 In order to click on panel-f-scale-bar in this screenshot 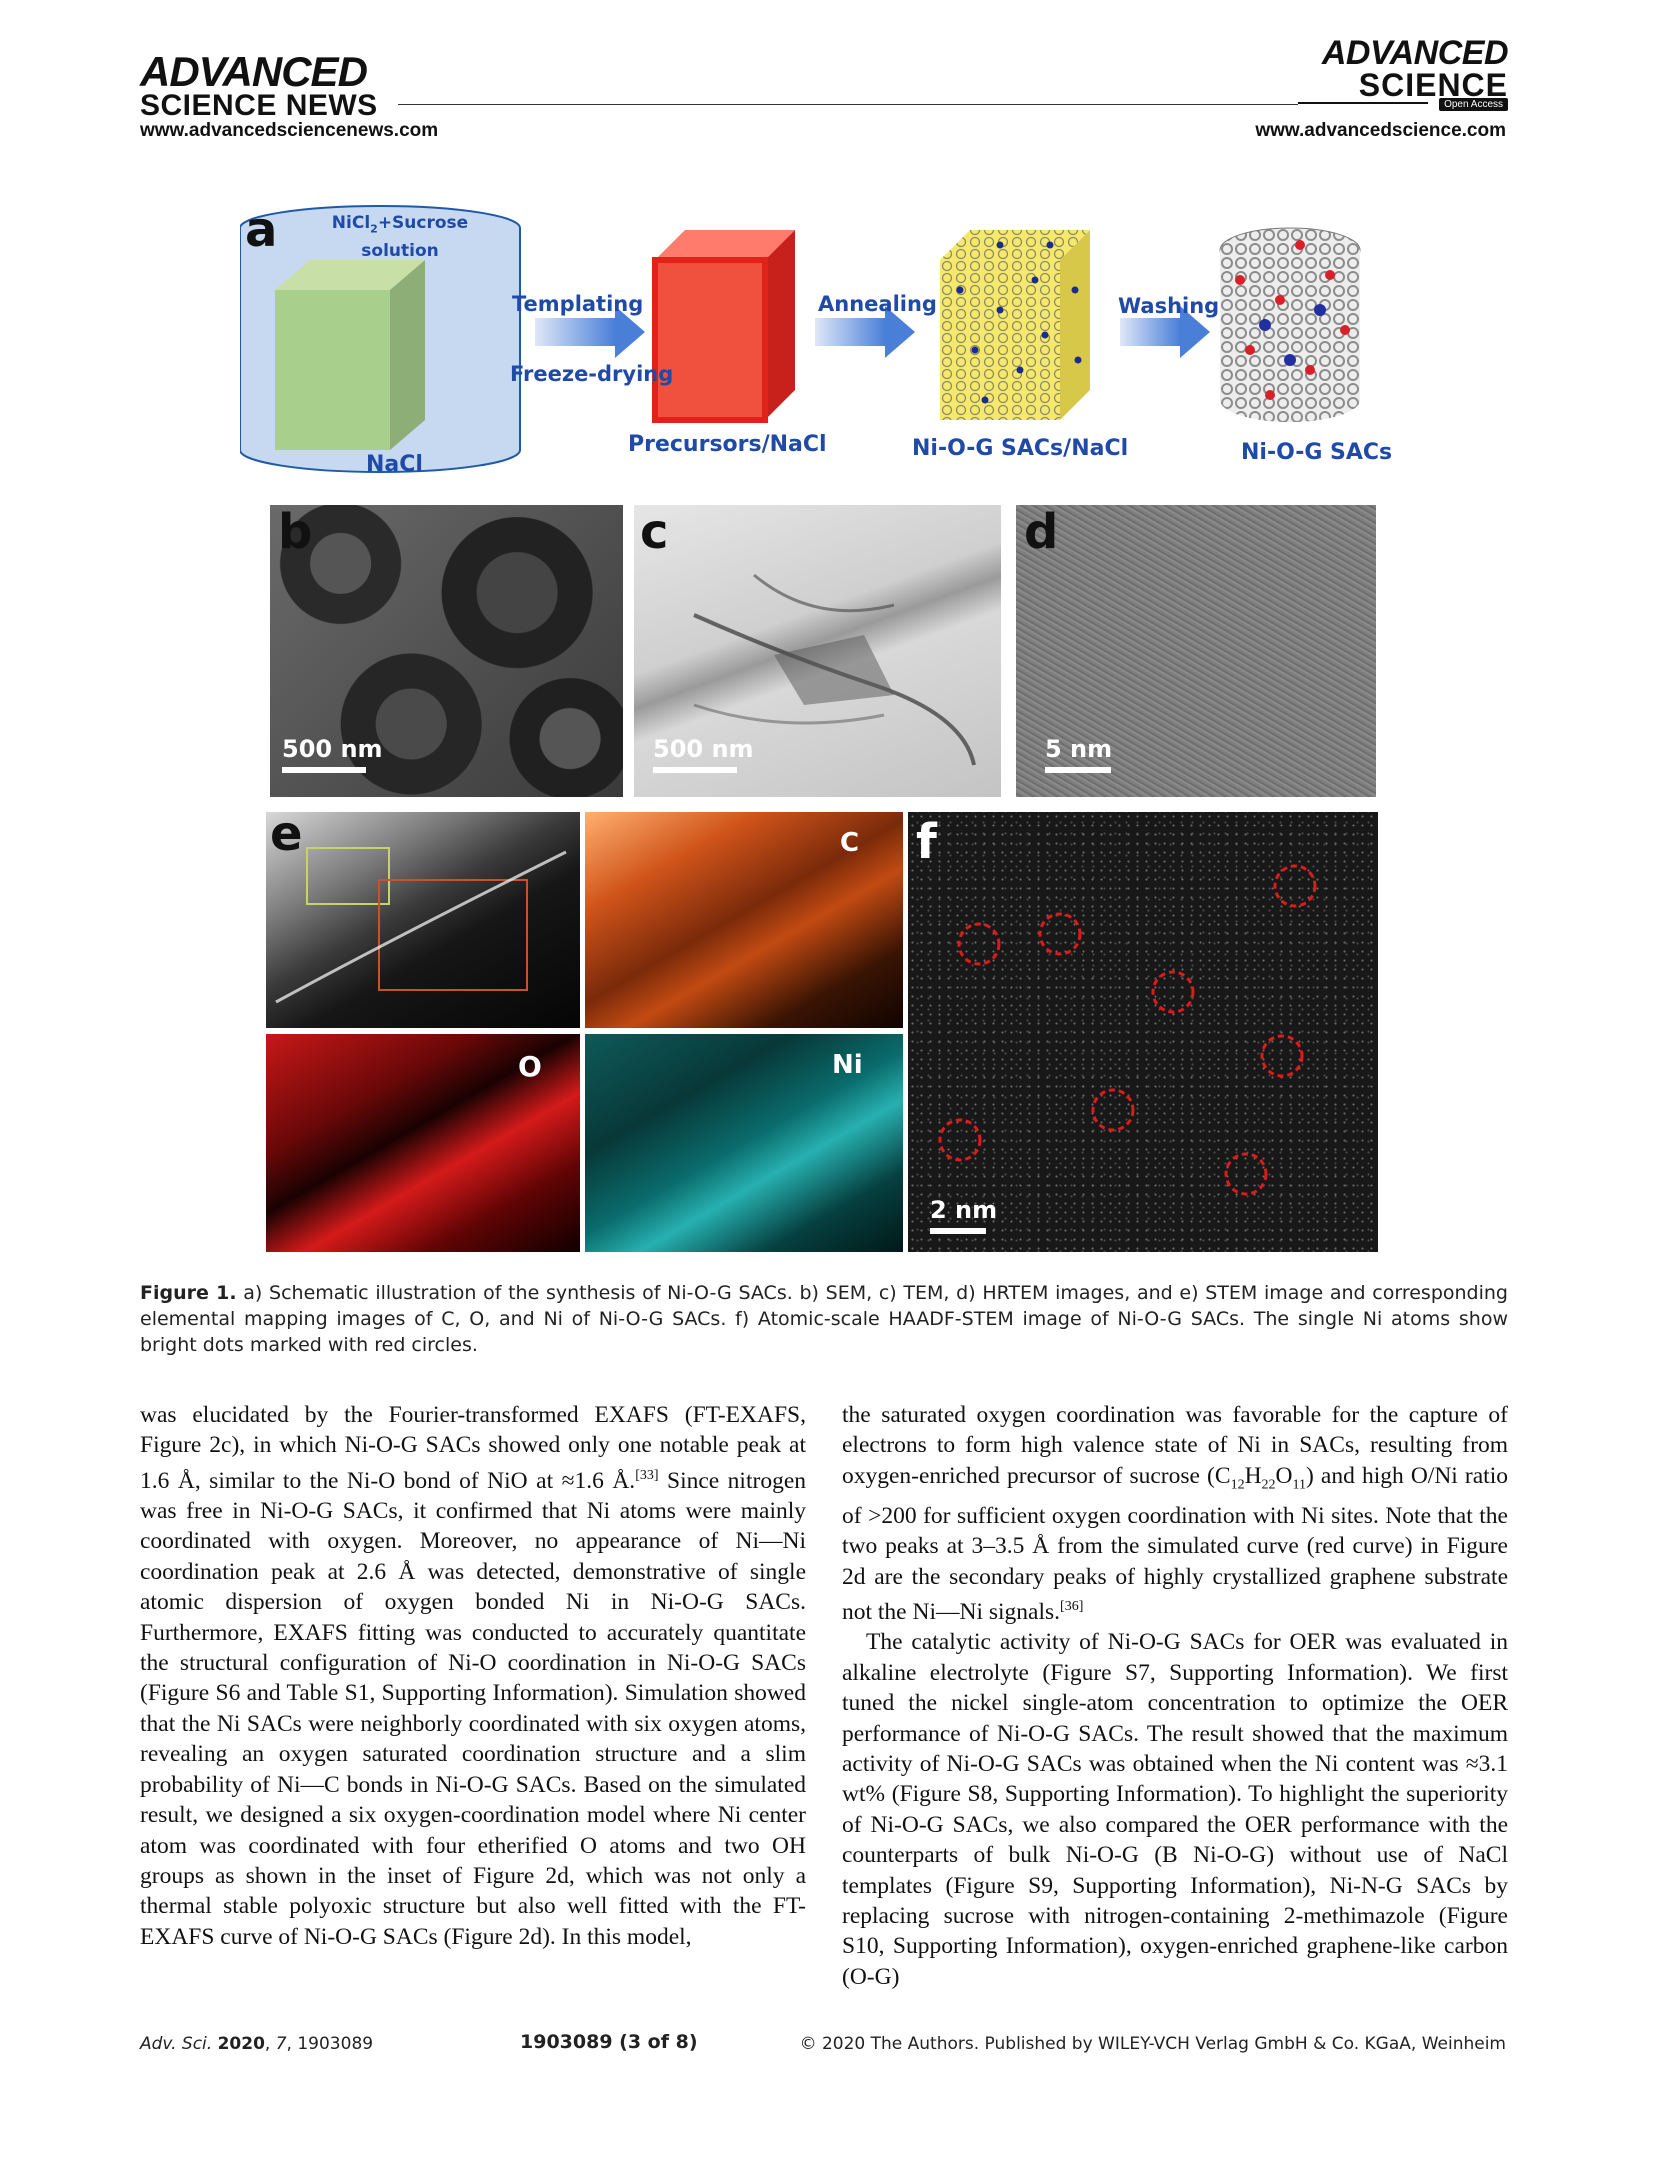, I will do `click(958, 1231)`.